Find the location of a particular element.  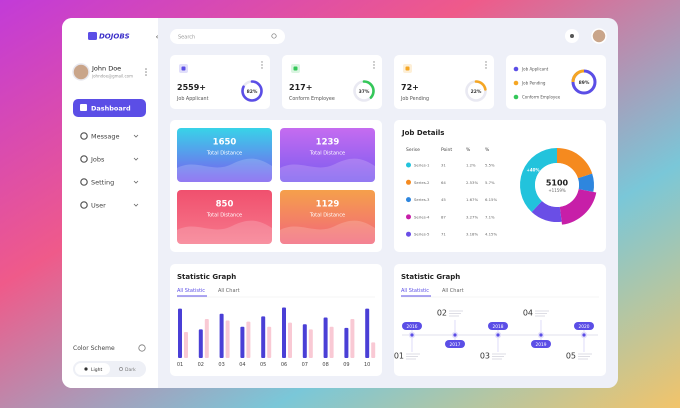

menu-item: Jobs is located at coordinates (97, 160).